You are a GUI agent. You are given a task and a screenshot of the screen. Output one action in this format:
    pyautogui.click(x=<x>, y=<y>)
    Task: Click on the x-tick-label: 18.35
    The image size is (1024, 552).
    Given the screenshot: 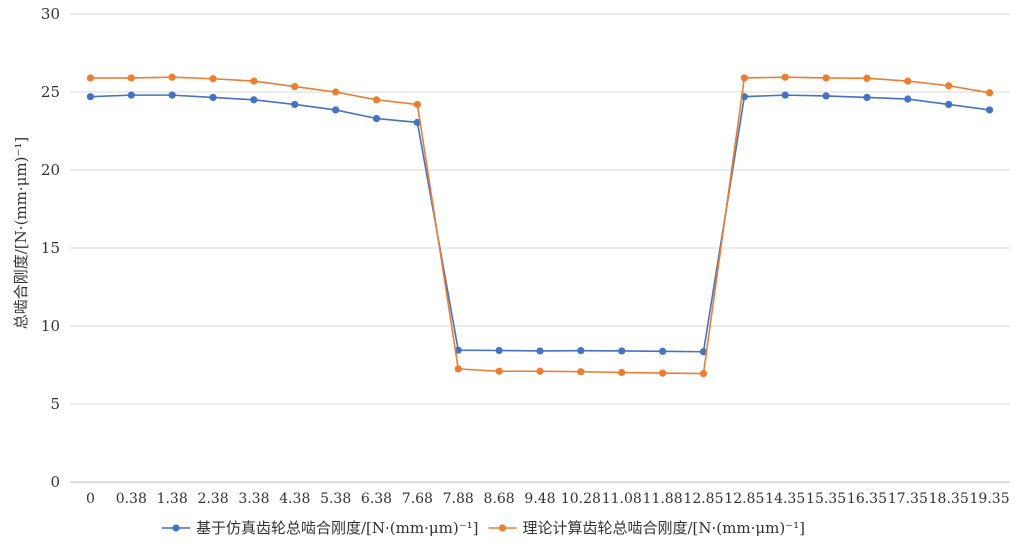 What is the action you would take?
    pyautogui.click(x=949, y=499)
    